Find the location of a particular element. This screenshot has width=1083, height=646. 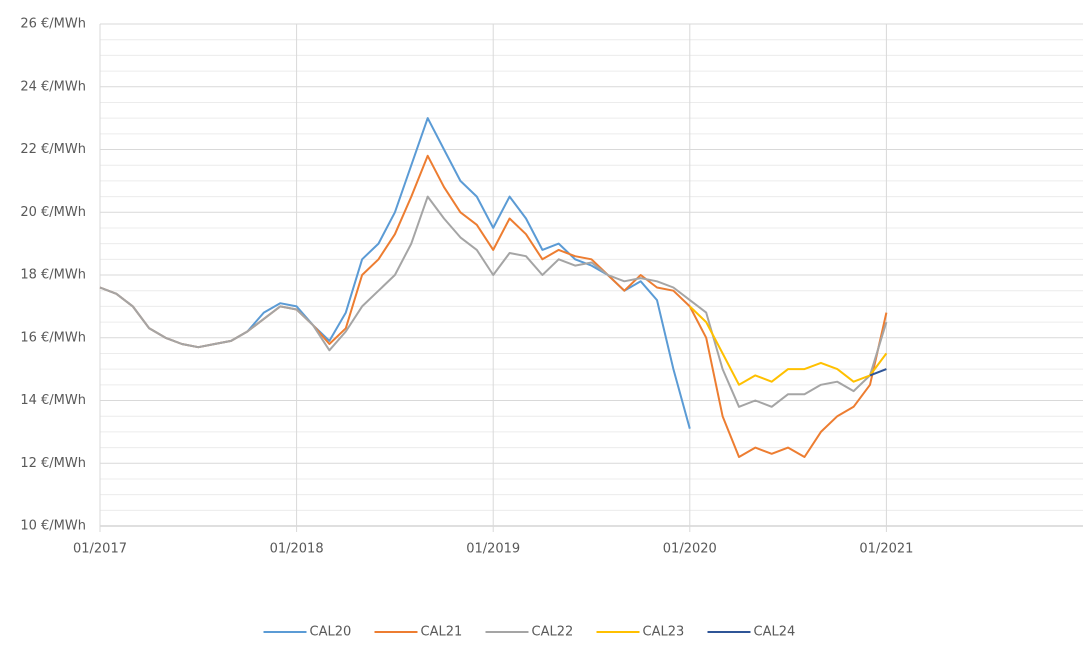

y-tick-label: 14 €/MWh is located at coordinates (53, 400).